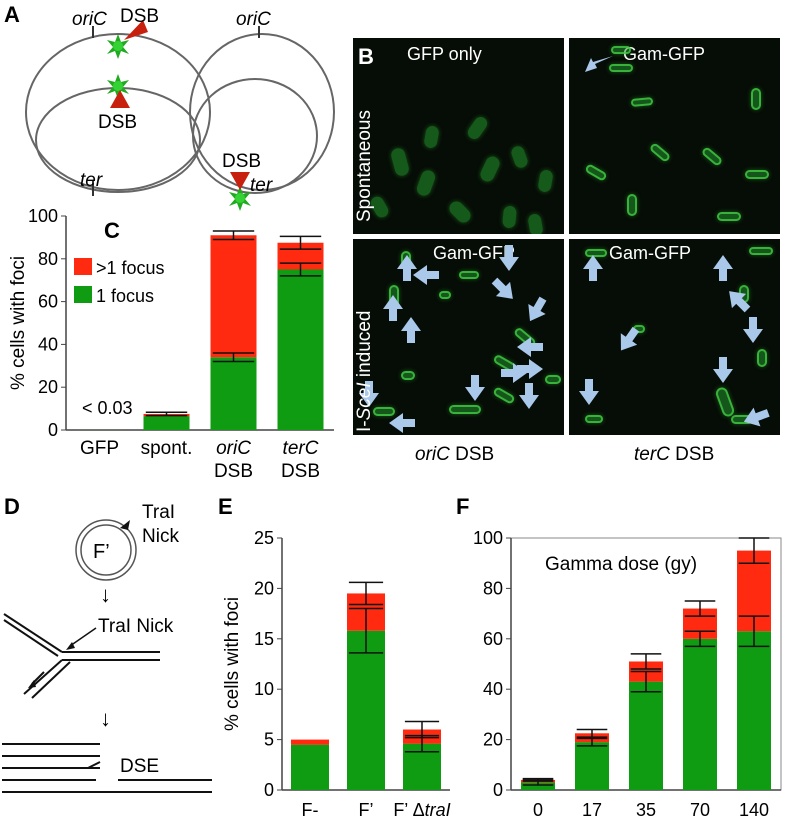 The image size is (788, 829). What do you see at coordinates (107, 408) in the screenshot?
I see `annotation-label: < 0.03` at bounding box center [107, 408].